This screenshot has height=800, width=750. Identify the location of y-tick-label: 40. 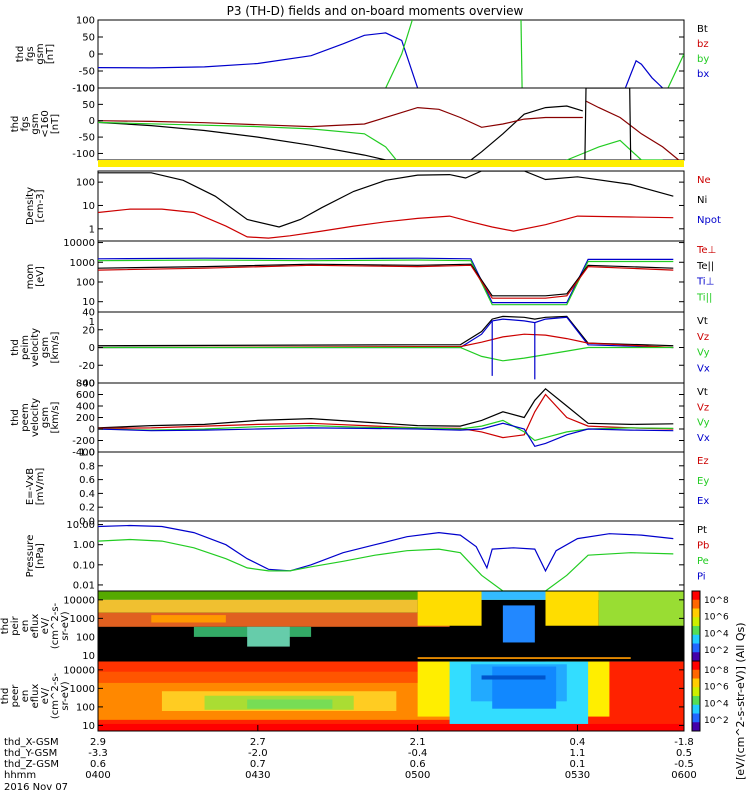
(88, 313).